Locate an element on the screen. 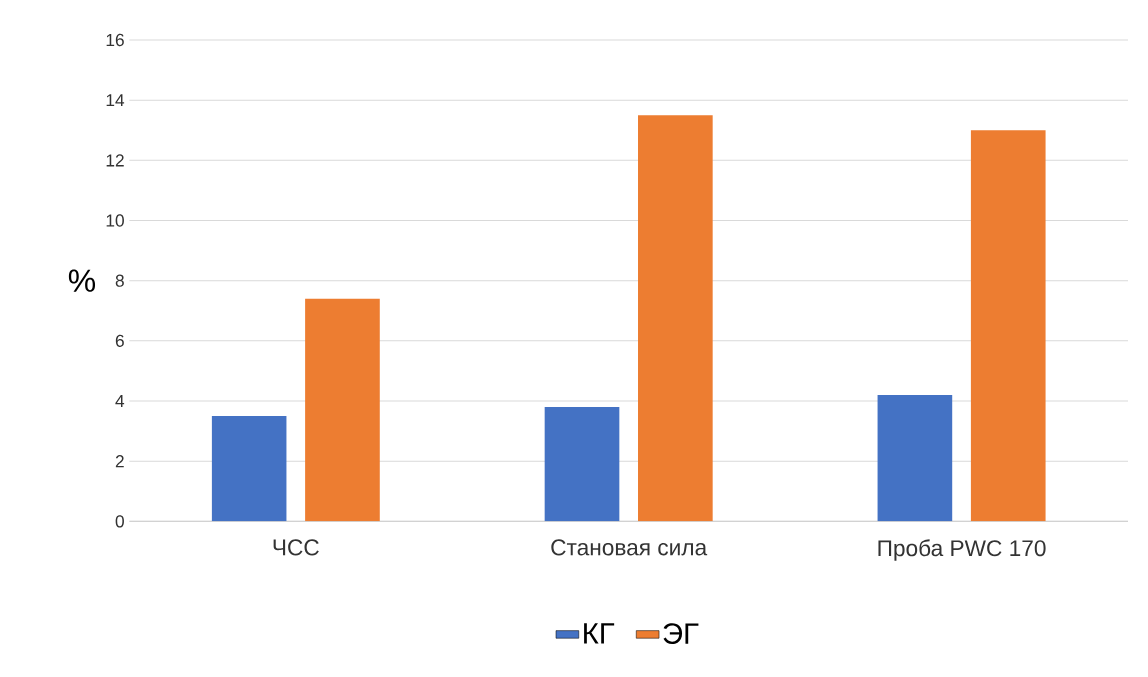  x-tick-label: Проба PWC 170 is located at coordinates (962, 550).